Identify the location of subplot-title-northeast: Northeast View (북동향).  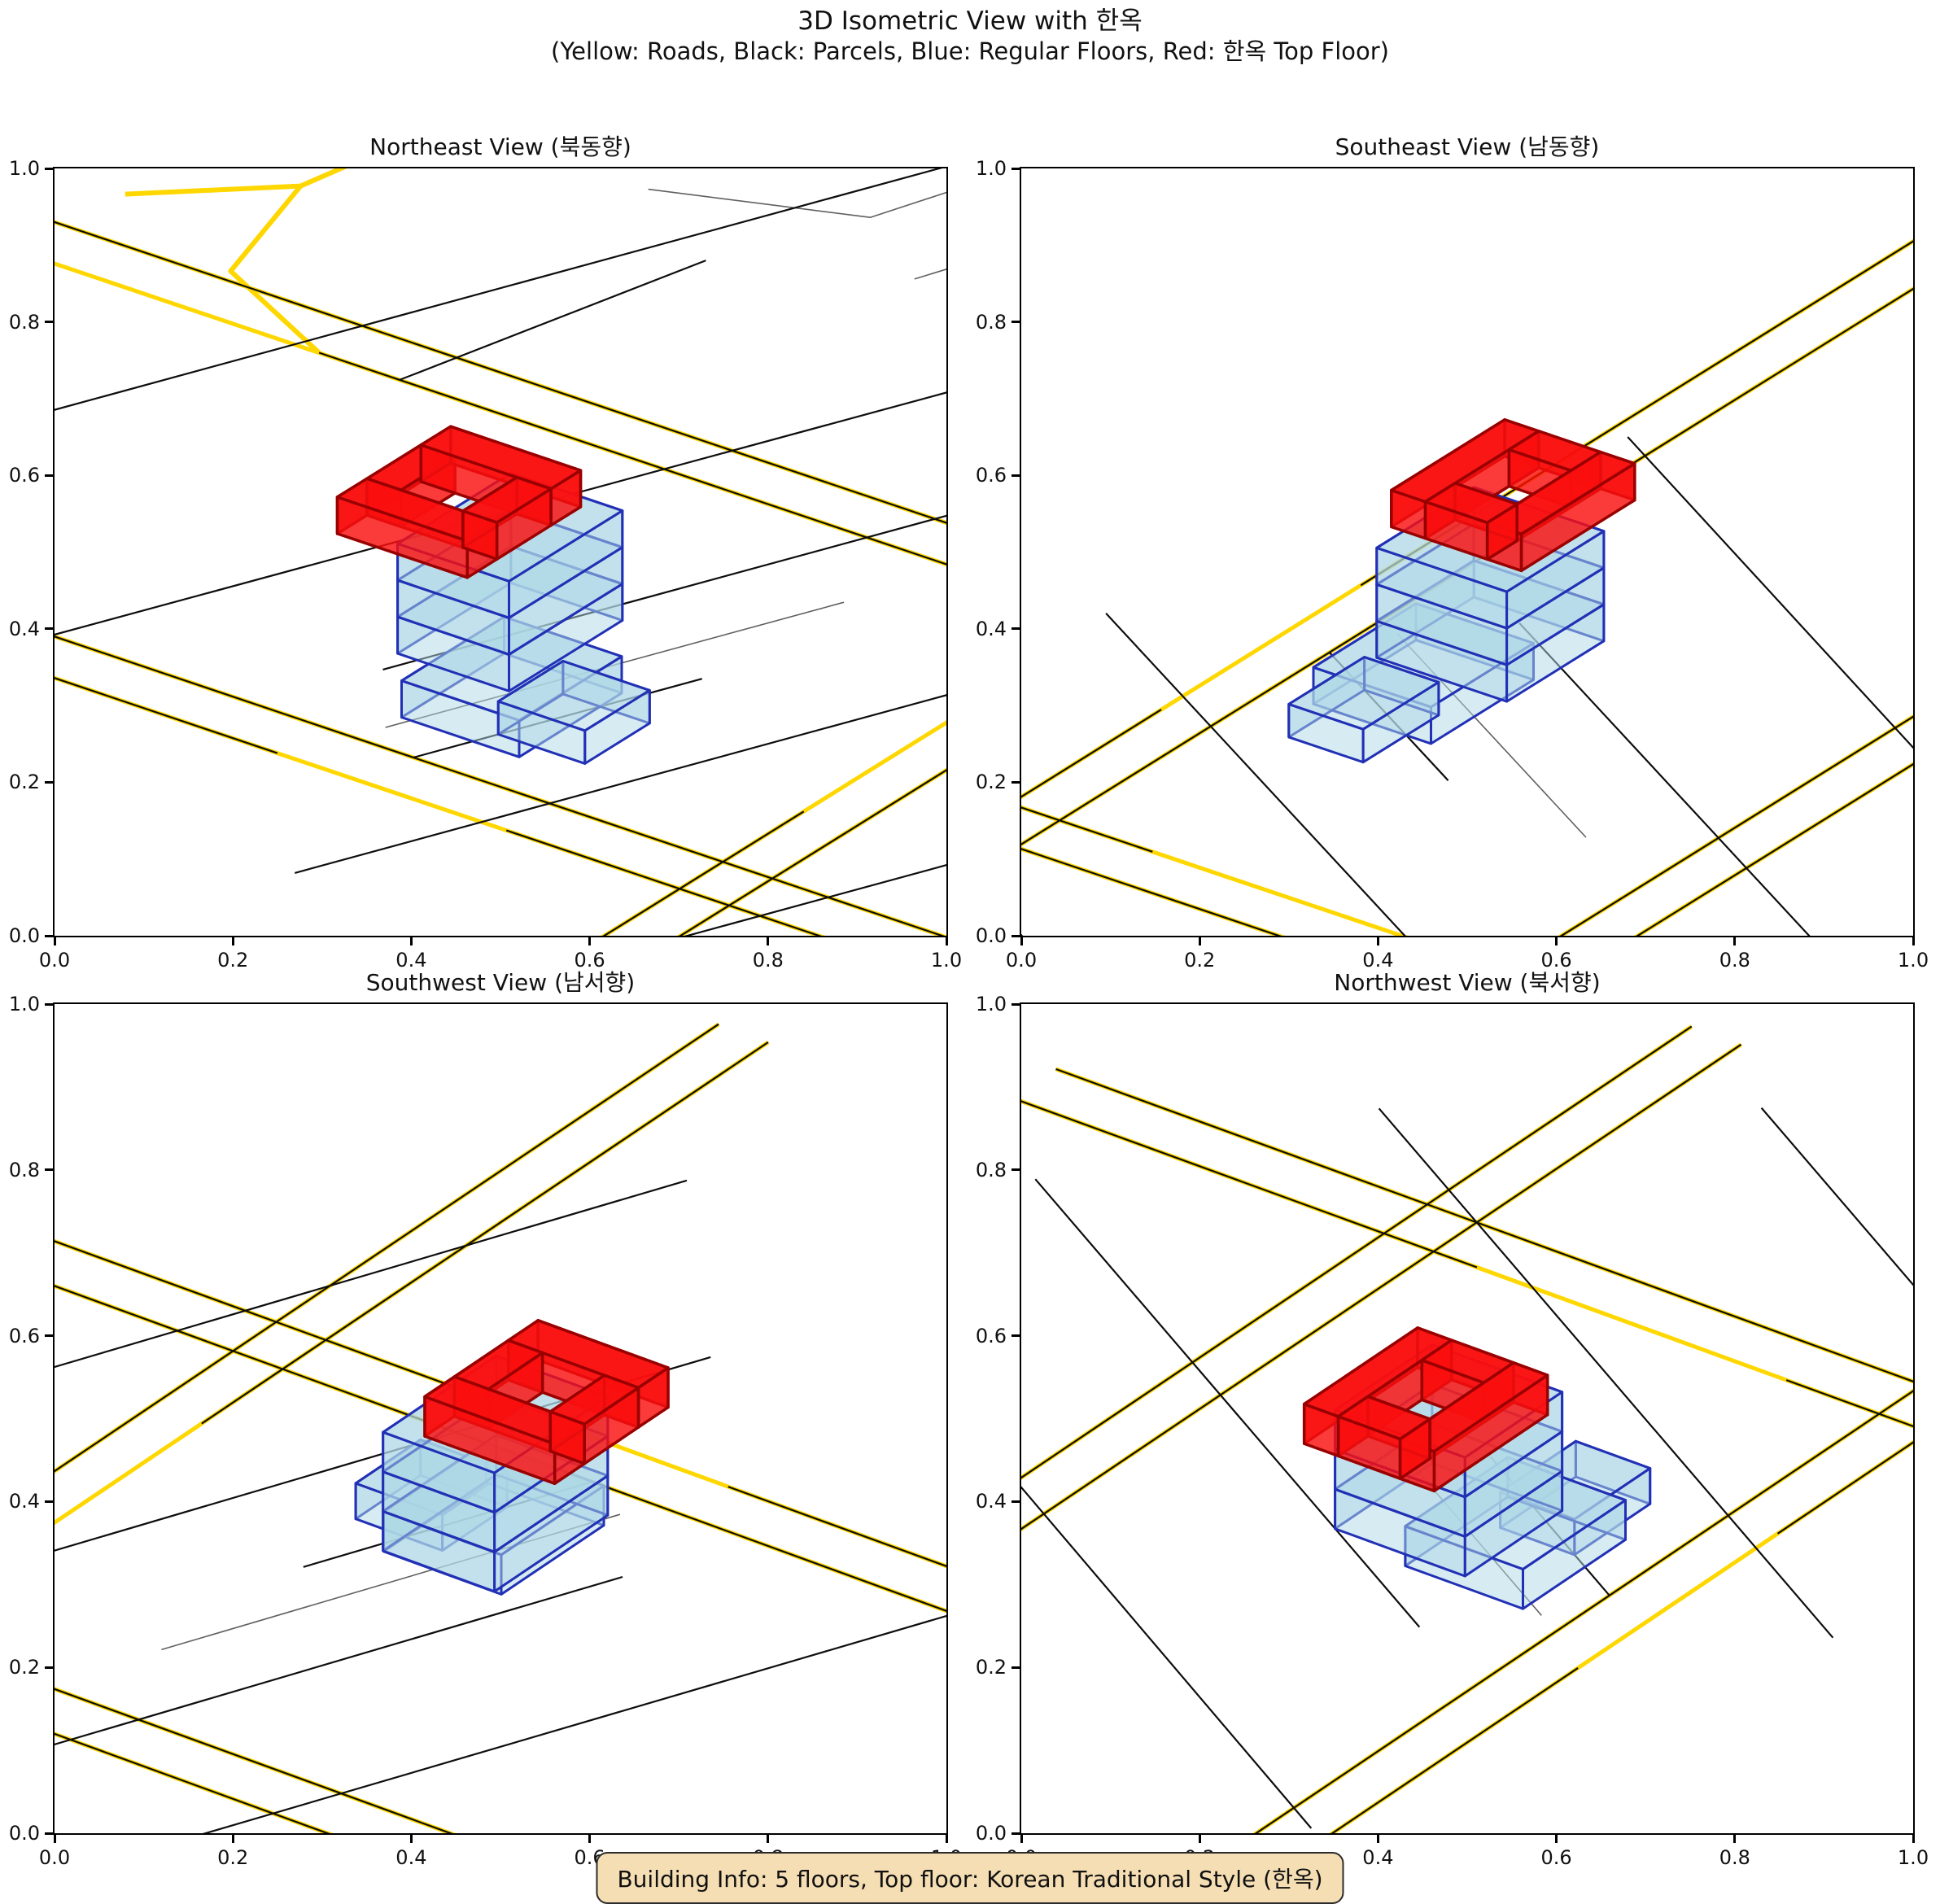
(500, 146).